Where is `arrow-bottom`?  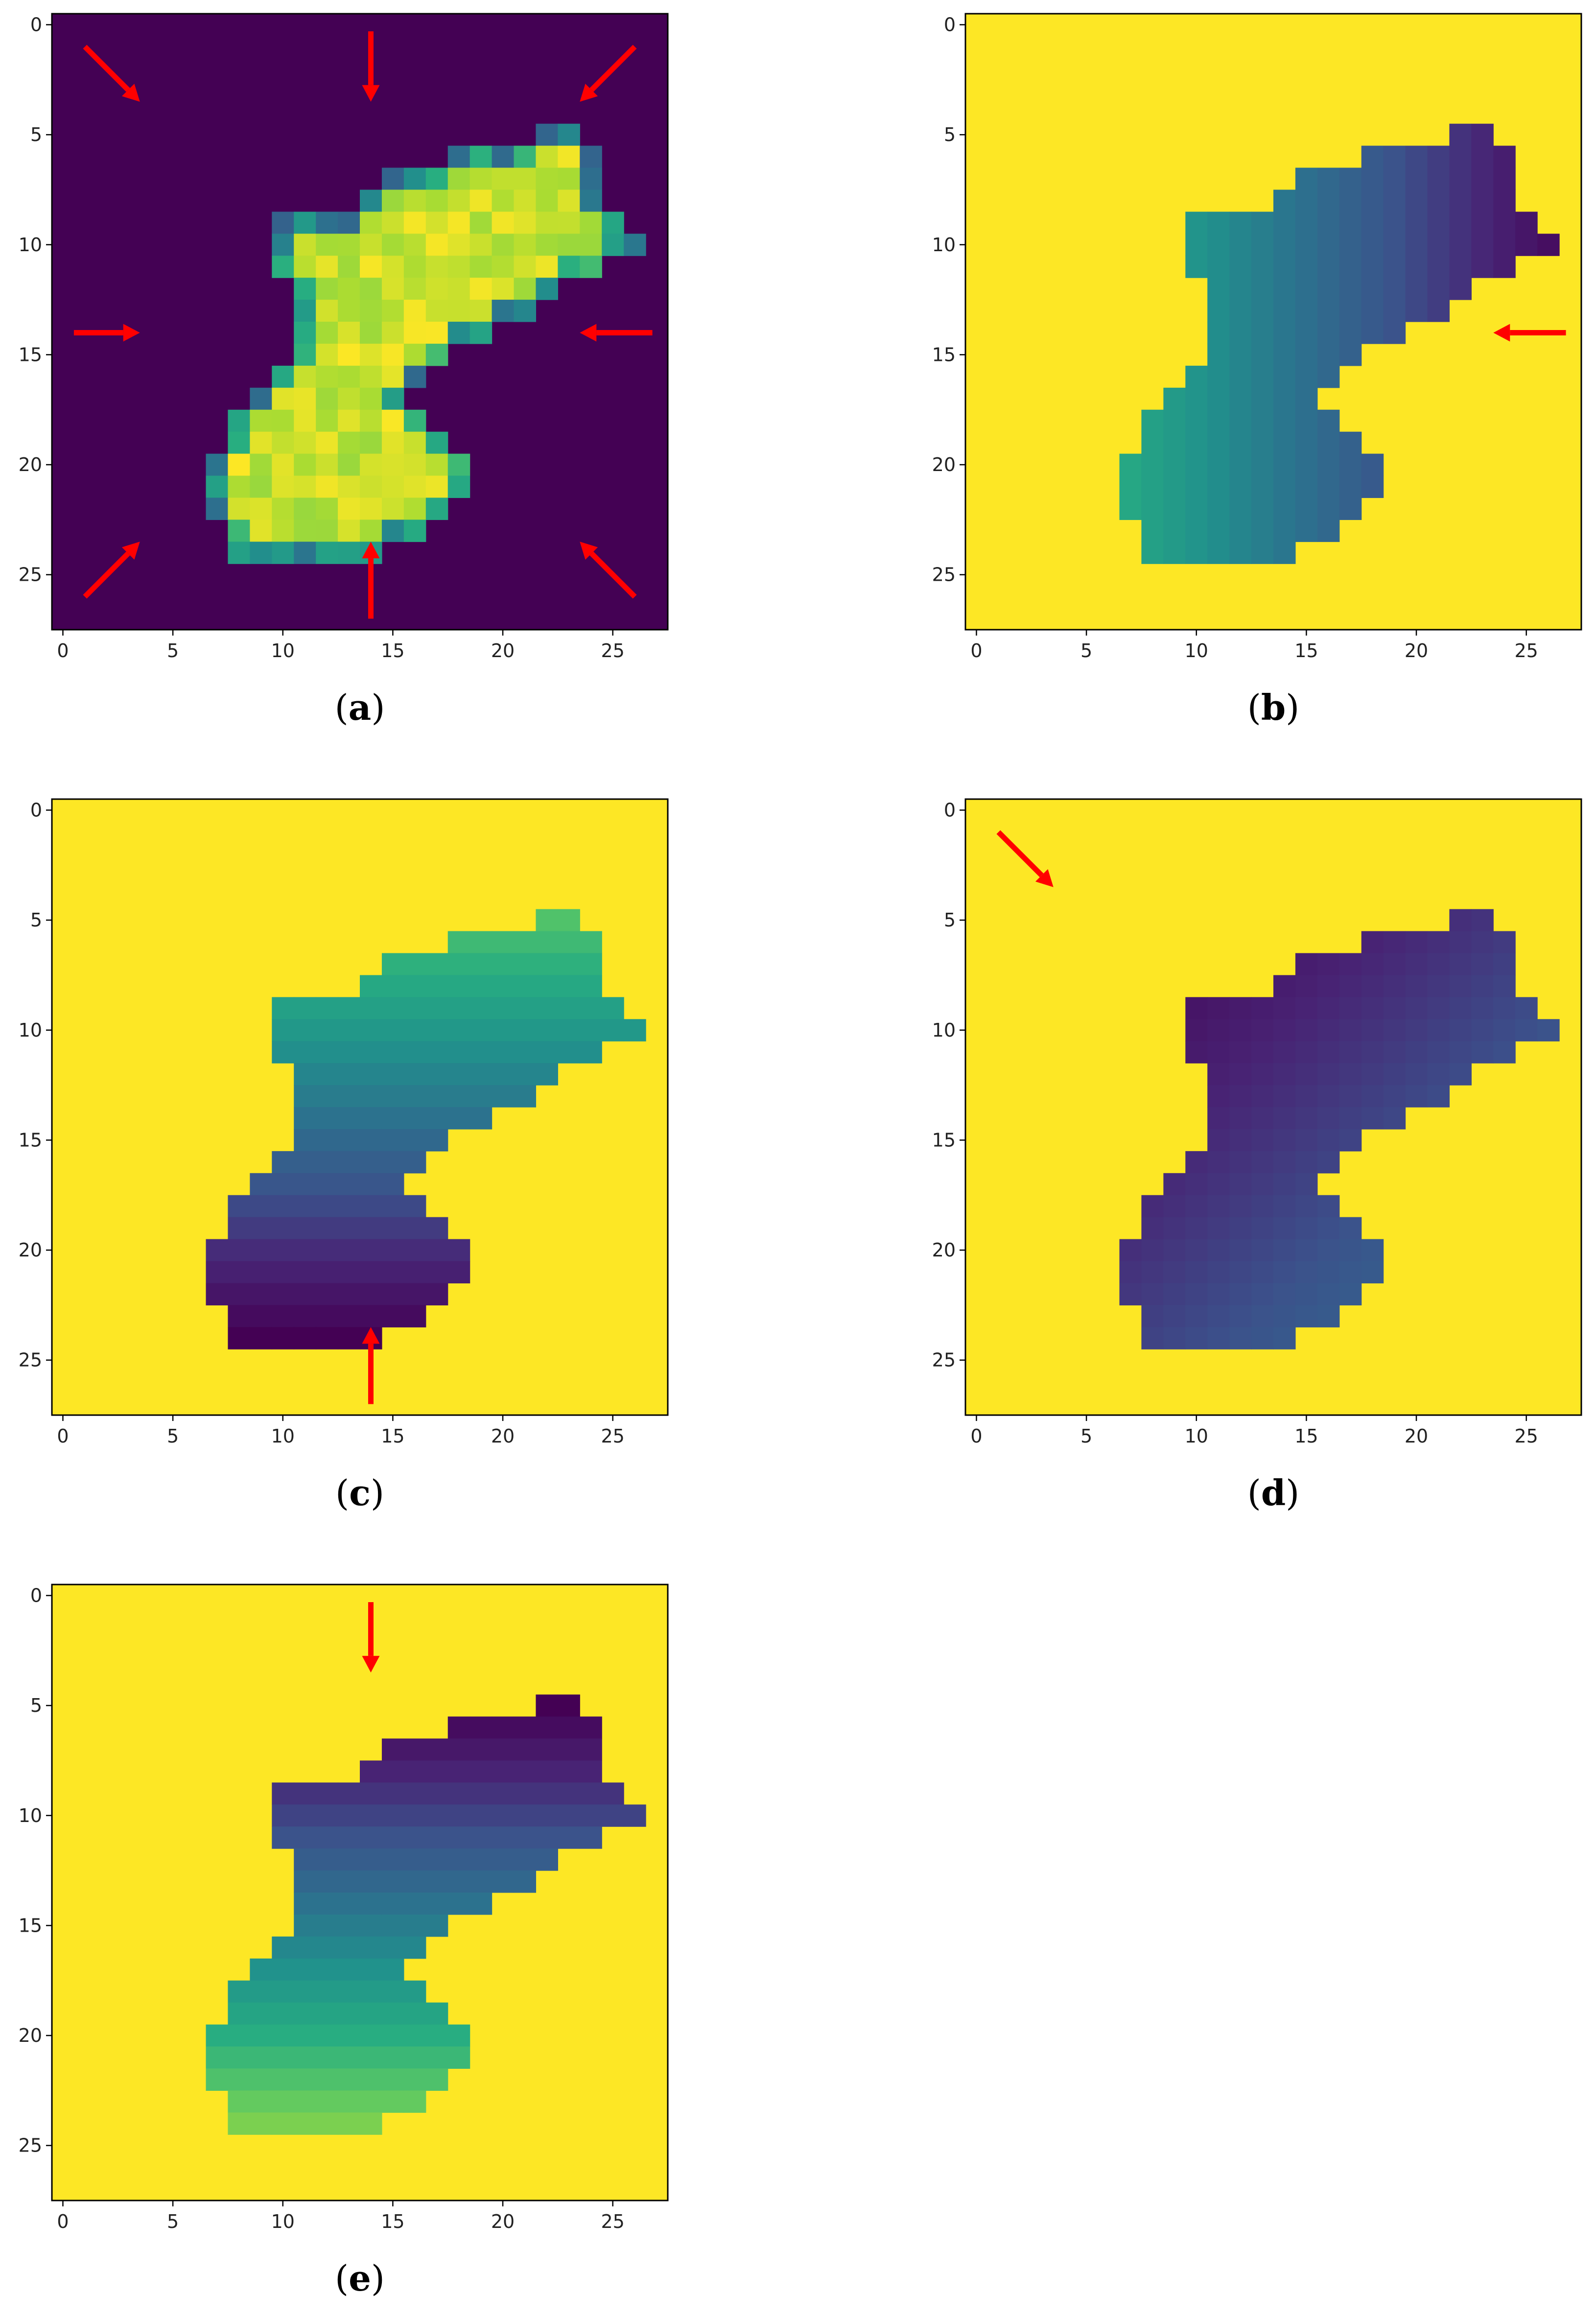 arrow-bottom is located at coordinates (371, 1365).